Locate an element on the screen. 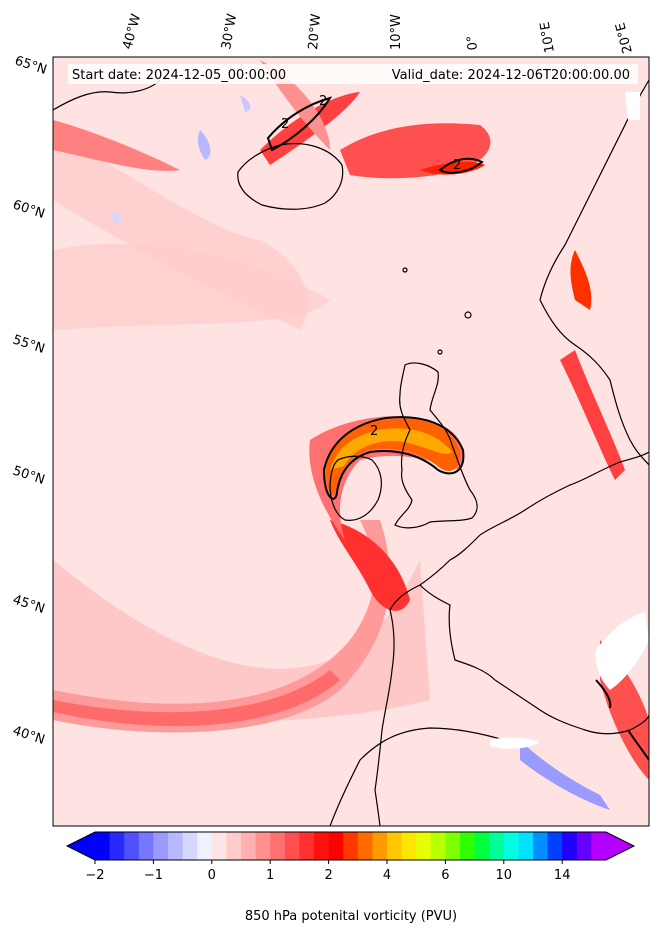 This screenshot has width=659, height=936. colorbar-tick-label: −1 is located at coordinates (153, 875).